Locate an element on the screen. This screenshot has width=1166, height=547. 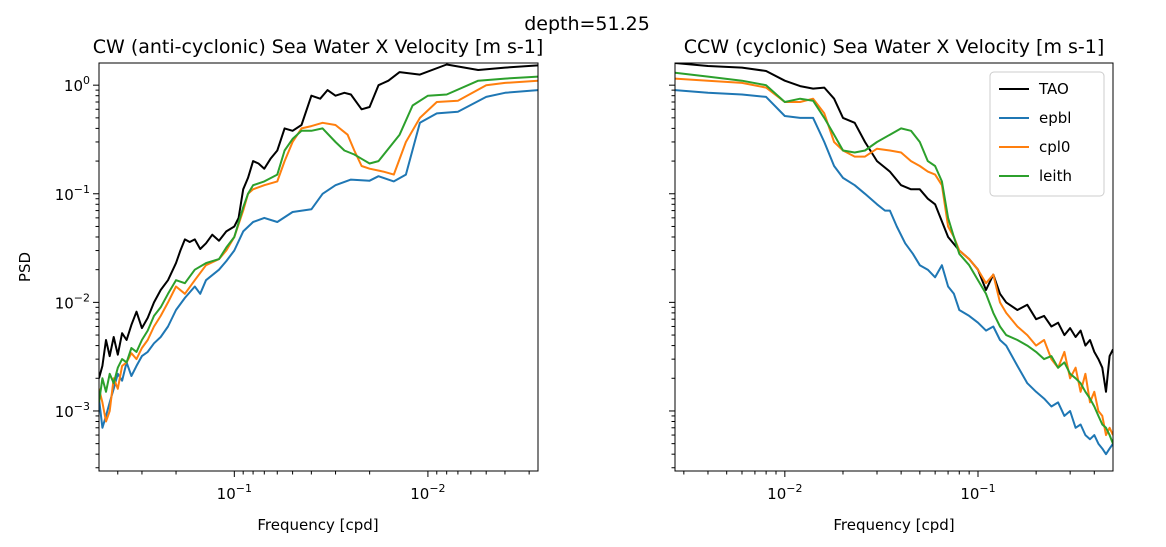
x-axis-label-cw: Frequency [cpd] is located at coordinates (317, 525).